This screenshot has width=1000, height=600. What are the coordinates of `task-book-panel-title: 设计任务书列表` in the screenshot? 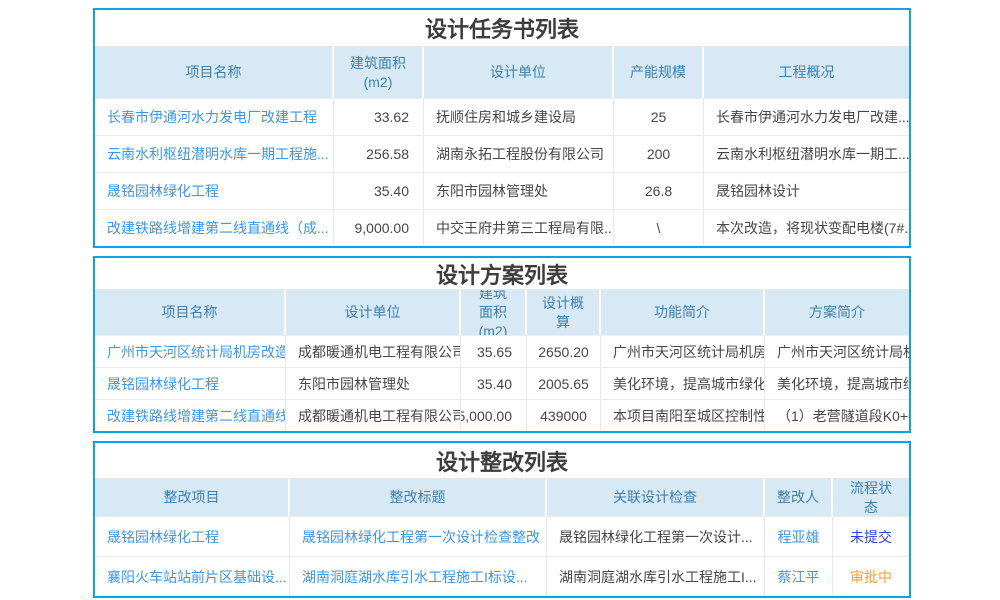 It's located at (502, 28).